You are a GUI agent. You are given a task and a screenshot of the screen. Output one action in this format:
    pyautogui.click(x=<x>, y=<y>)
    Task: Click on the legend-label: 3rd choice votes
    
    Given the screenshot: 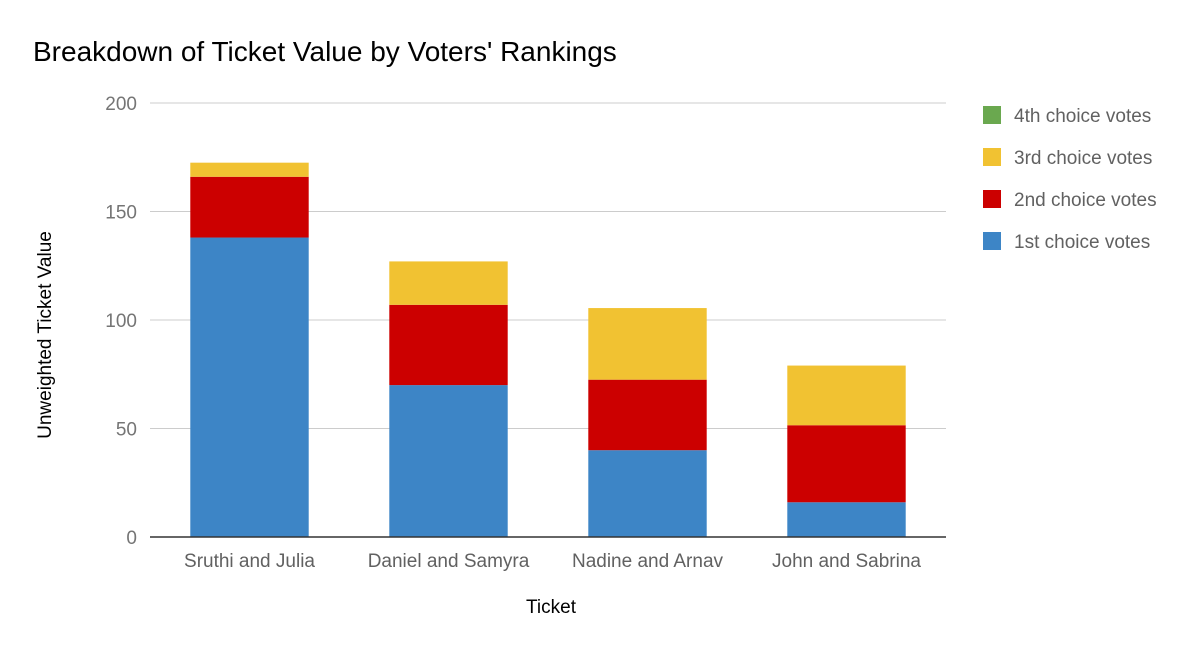 What is the action you would take?
    pyautogui.click(x=1083, y=158)
    